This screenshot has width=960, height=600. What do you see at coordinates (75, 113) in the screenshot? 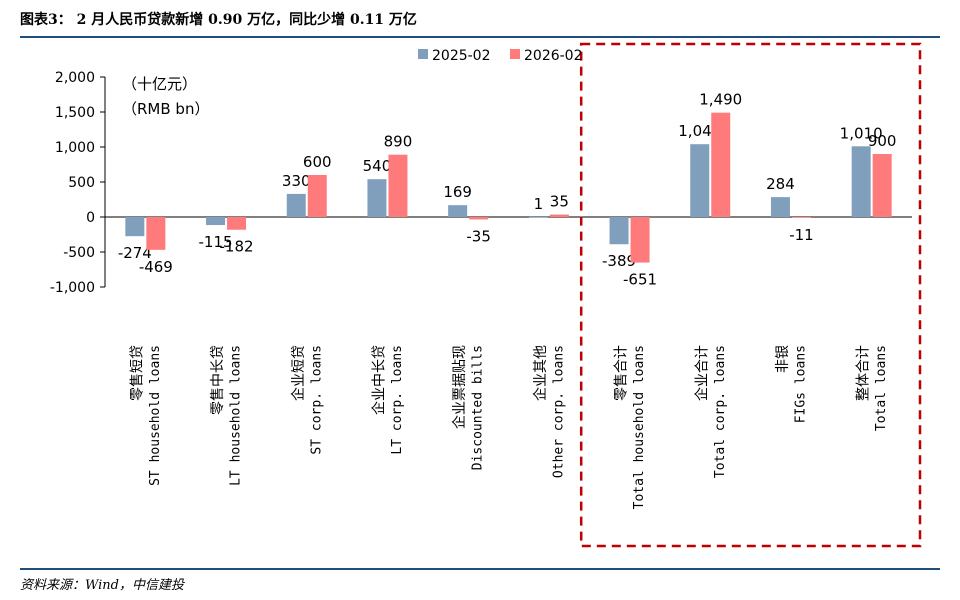
I see `y-tick-label: 1,500` at bounding box center [75, 113].